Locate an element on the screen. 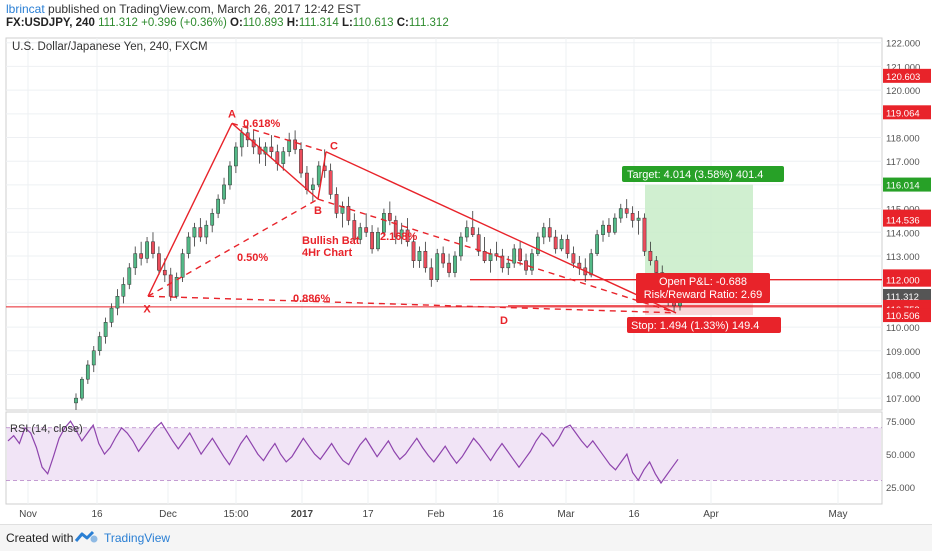  risk-reward-label: Risk/Reward Ratio: 2.69 is located at coordinates (703, 295).